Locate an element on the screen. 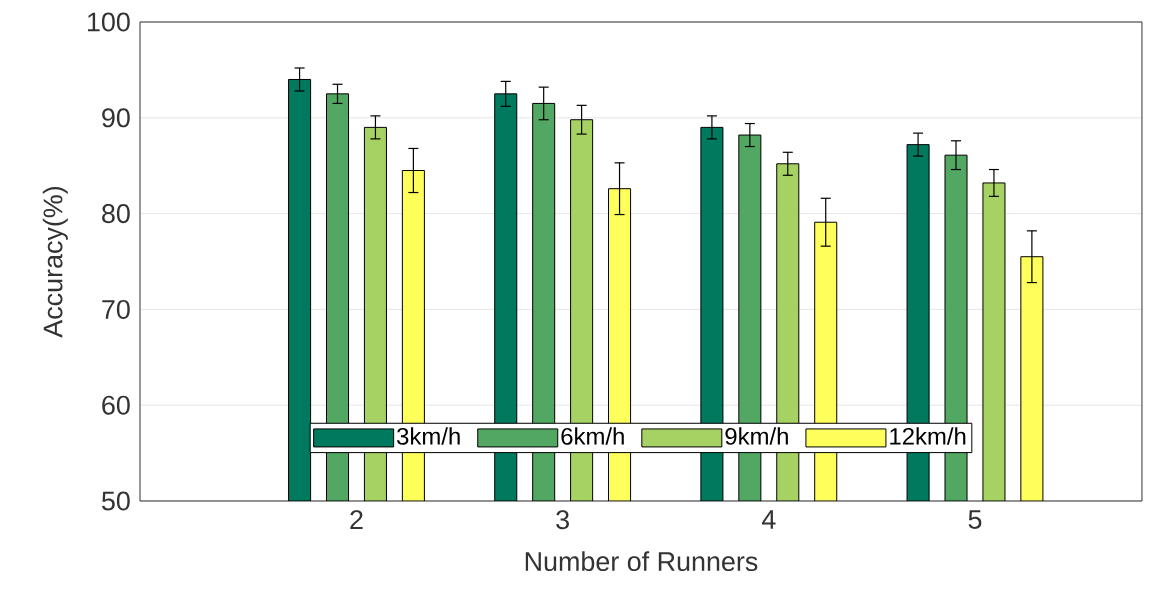 Image resolution: width=1156 pixels, height=615 pixels. y-tick-label: 60 is located at coordinates (116, 405).